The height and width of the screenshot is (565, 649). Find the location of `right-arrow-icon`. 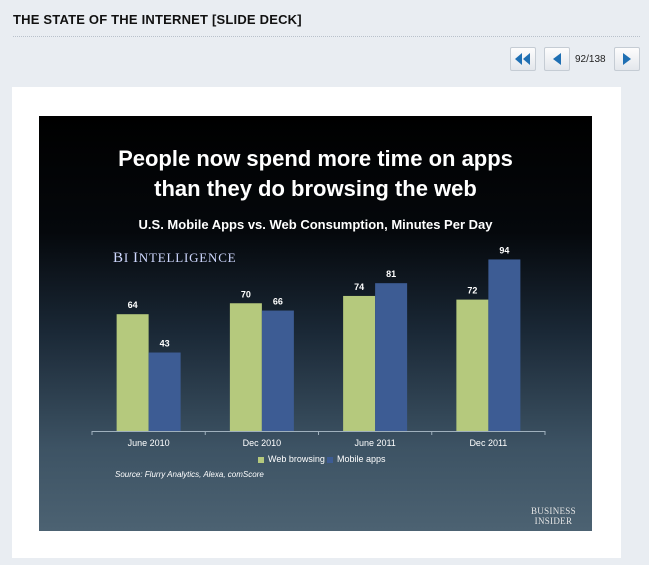

right-arrow-icon is located at coordinates (627, 59).